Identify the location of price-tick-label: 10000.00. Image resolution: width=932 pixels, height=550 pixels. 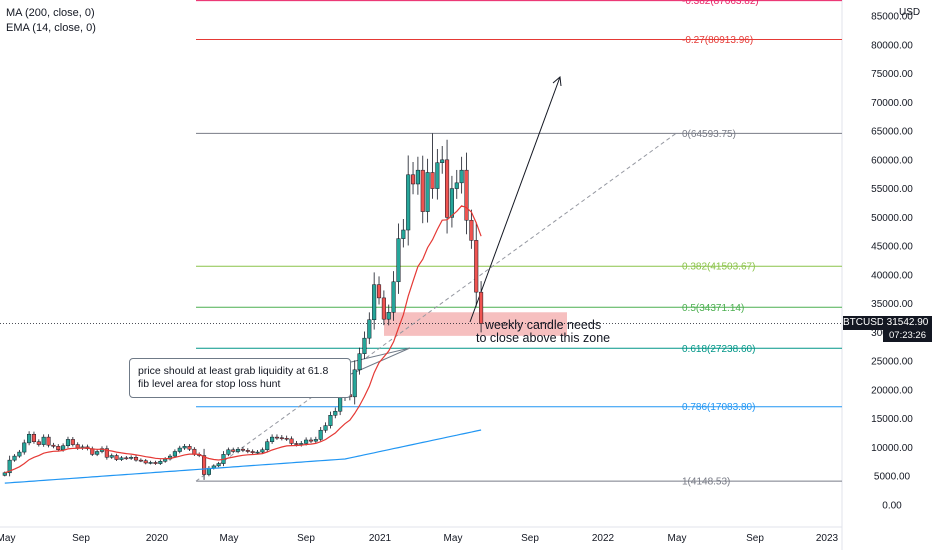
(892, 448).